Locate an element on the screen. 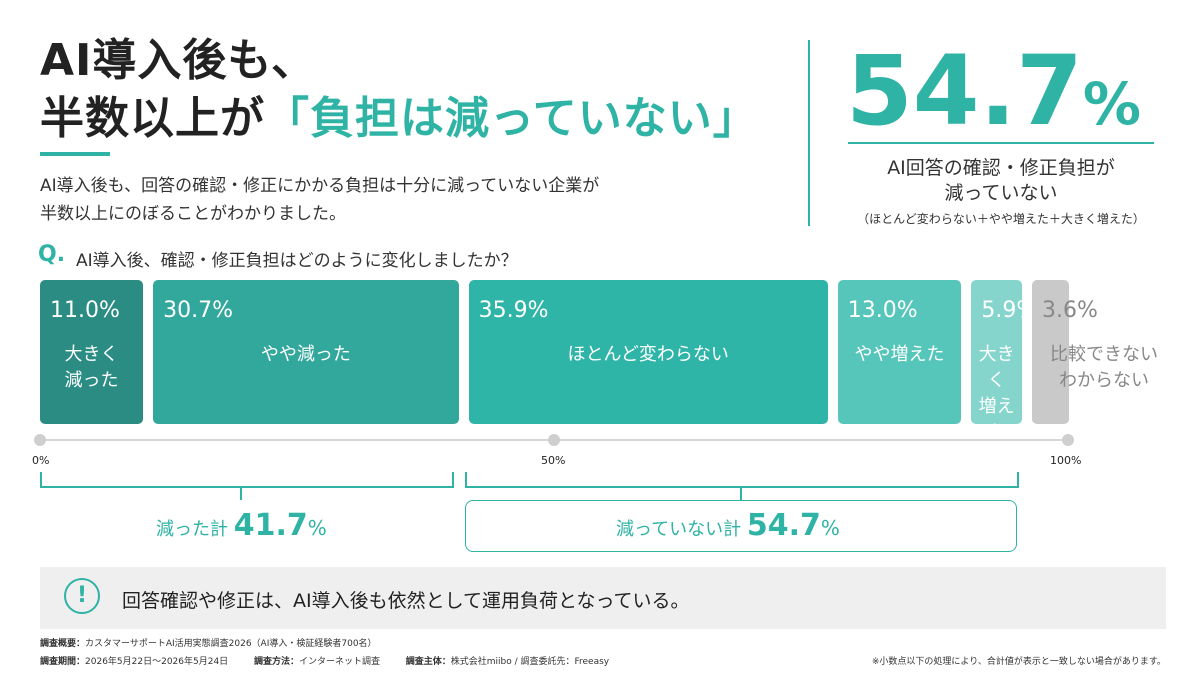 The height and width of the screenshot is (675, 1200). bar-value-label: 13.0% is located at coordinates (882, 310).